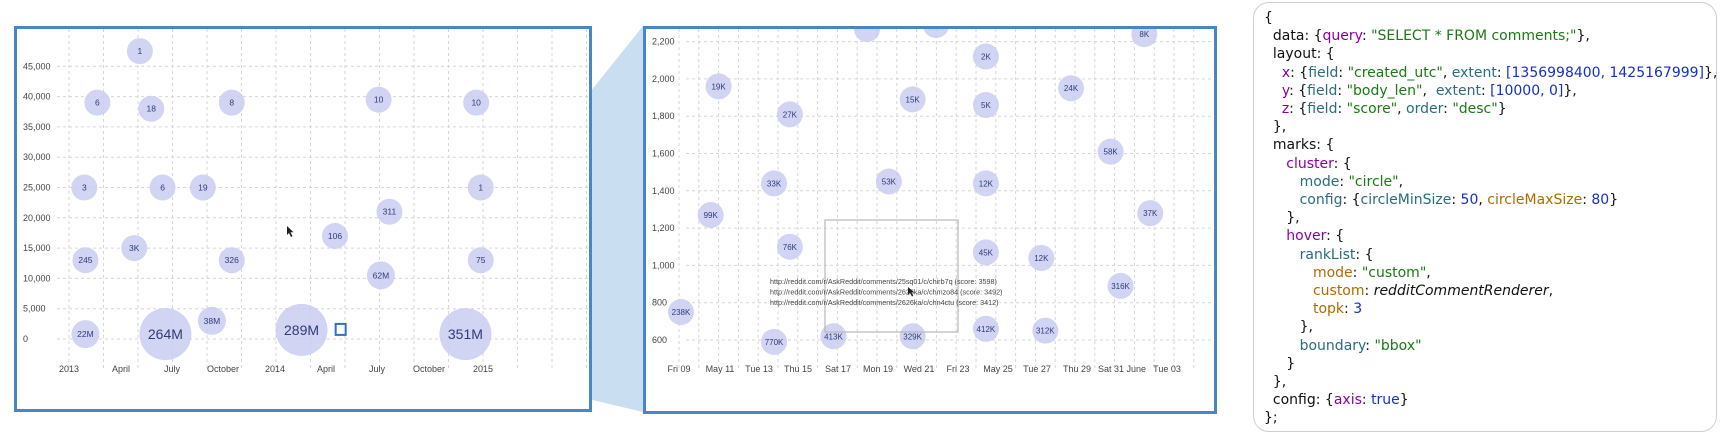 The image size is (1720, 438). I want to click on cluster-label: 238K, so click(681, 312).